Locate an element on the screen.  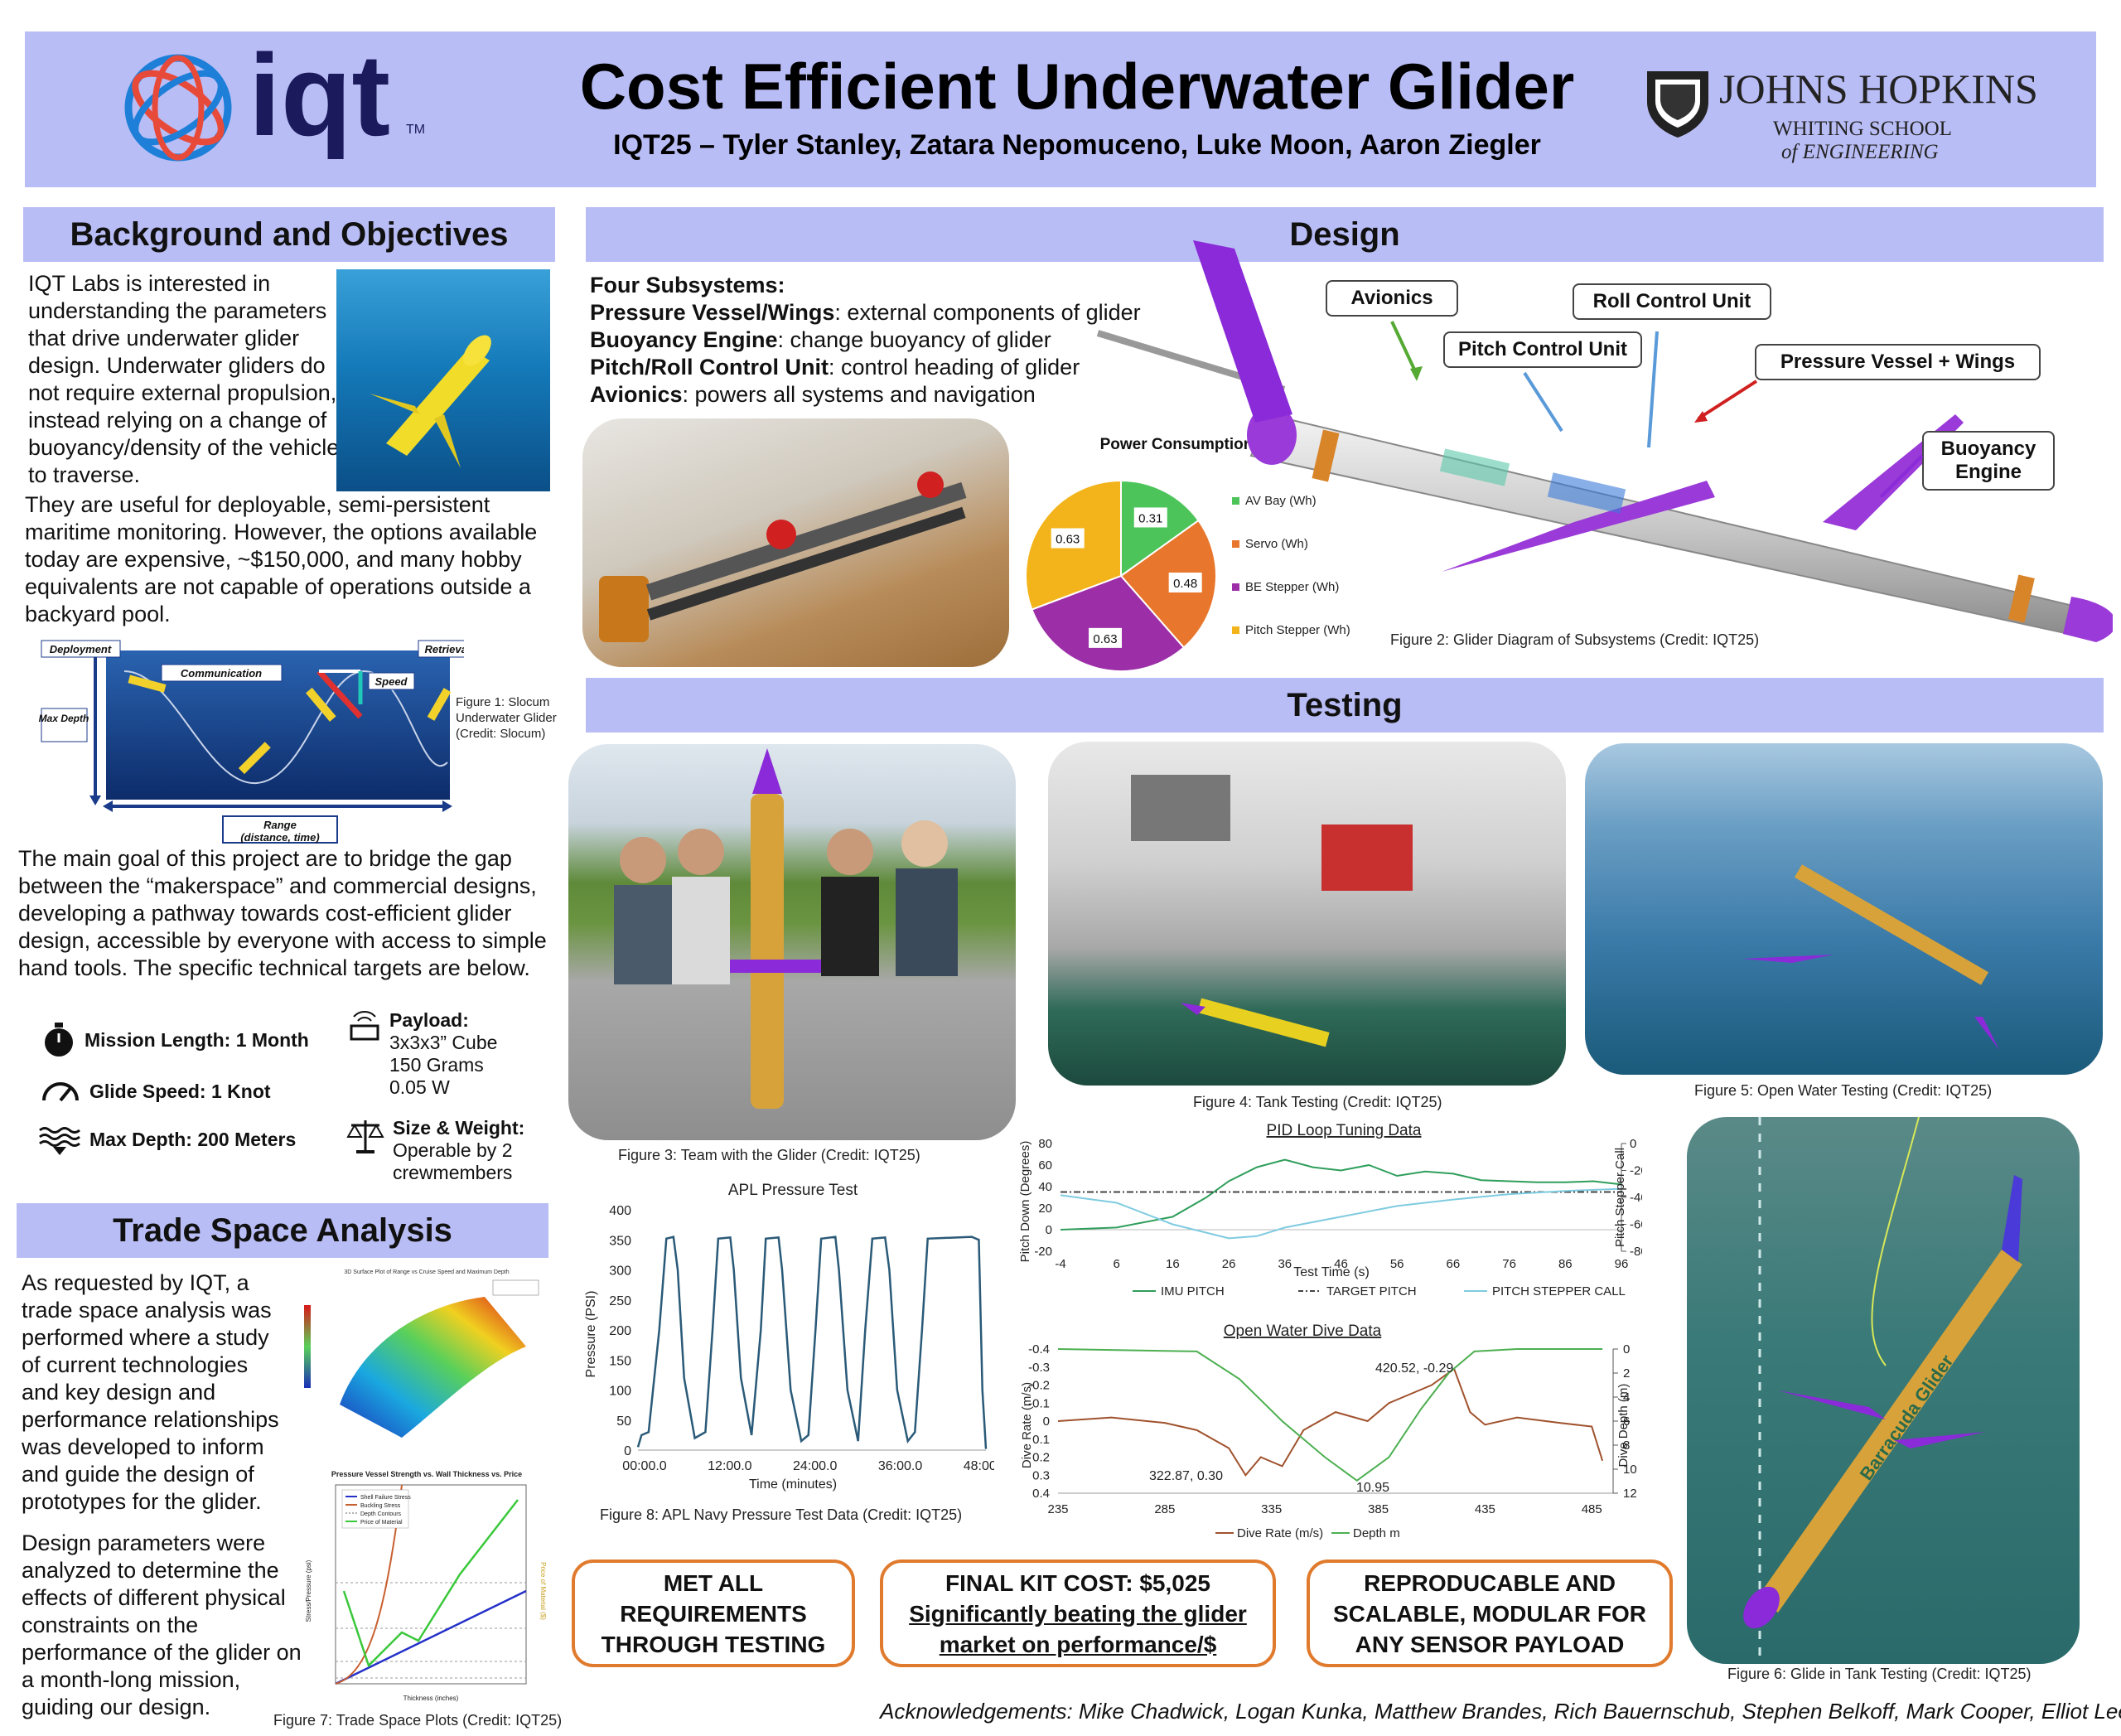
dive-y-tick: -0.3 is located at coordinates (1039, 1368).